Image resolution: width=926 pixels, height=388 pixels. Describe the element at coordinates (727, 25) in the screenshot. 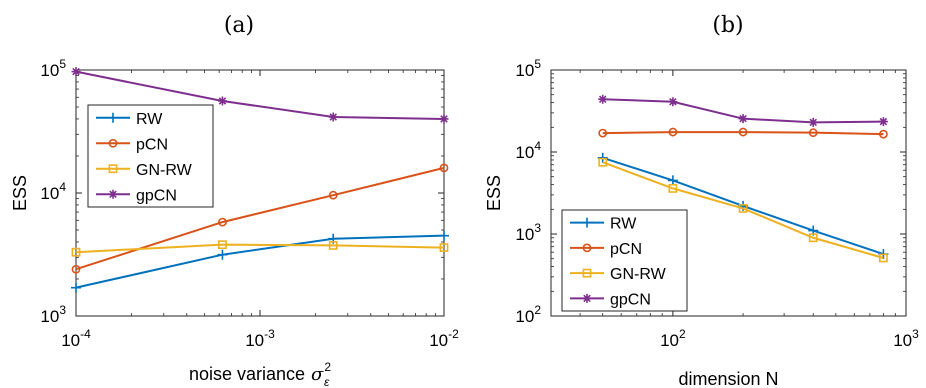

I see `panel-label: (b)` at that location.